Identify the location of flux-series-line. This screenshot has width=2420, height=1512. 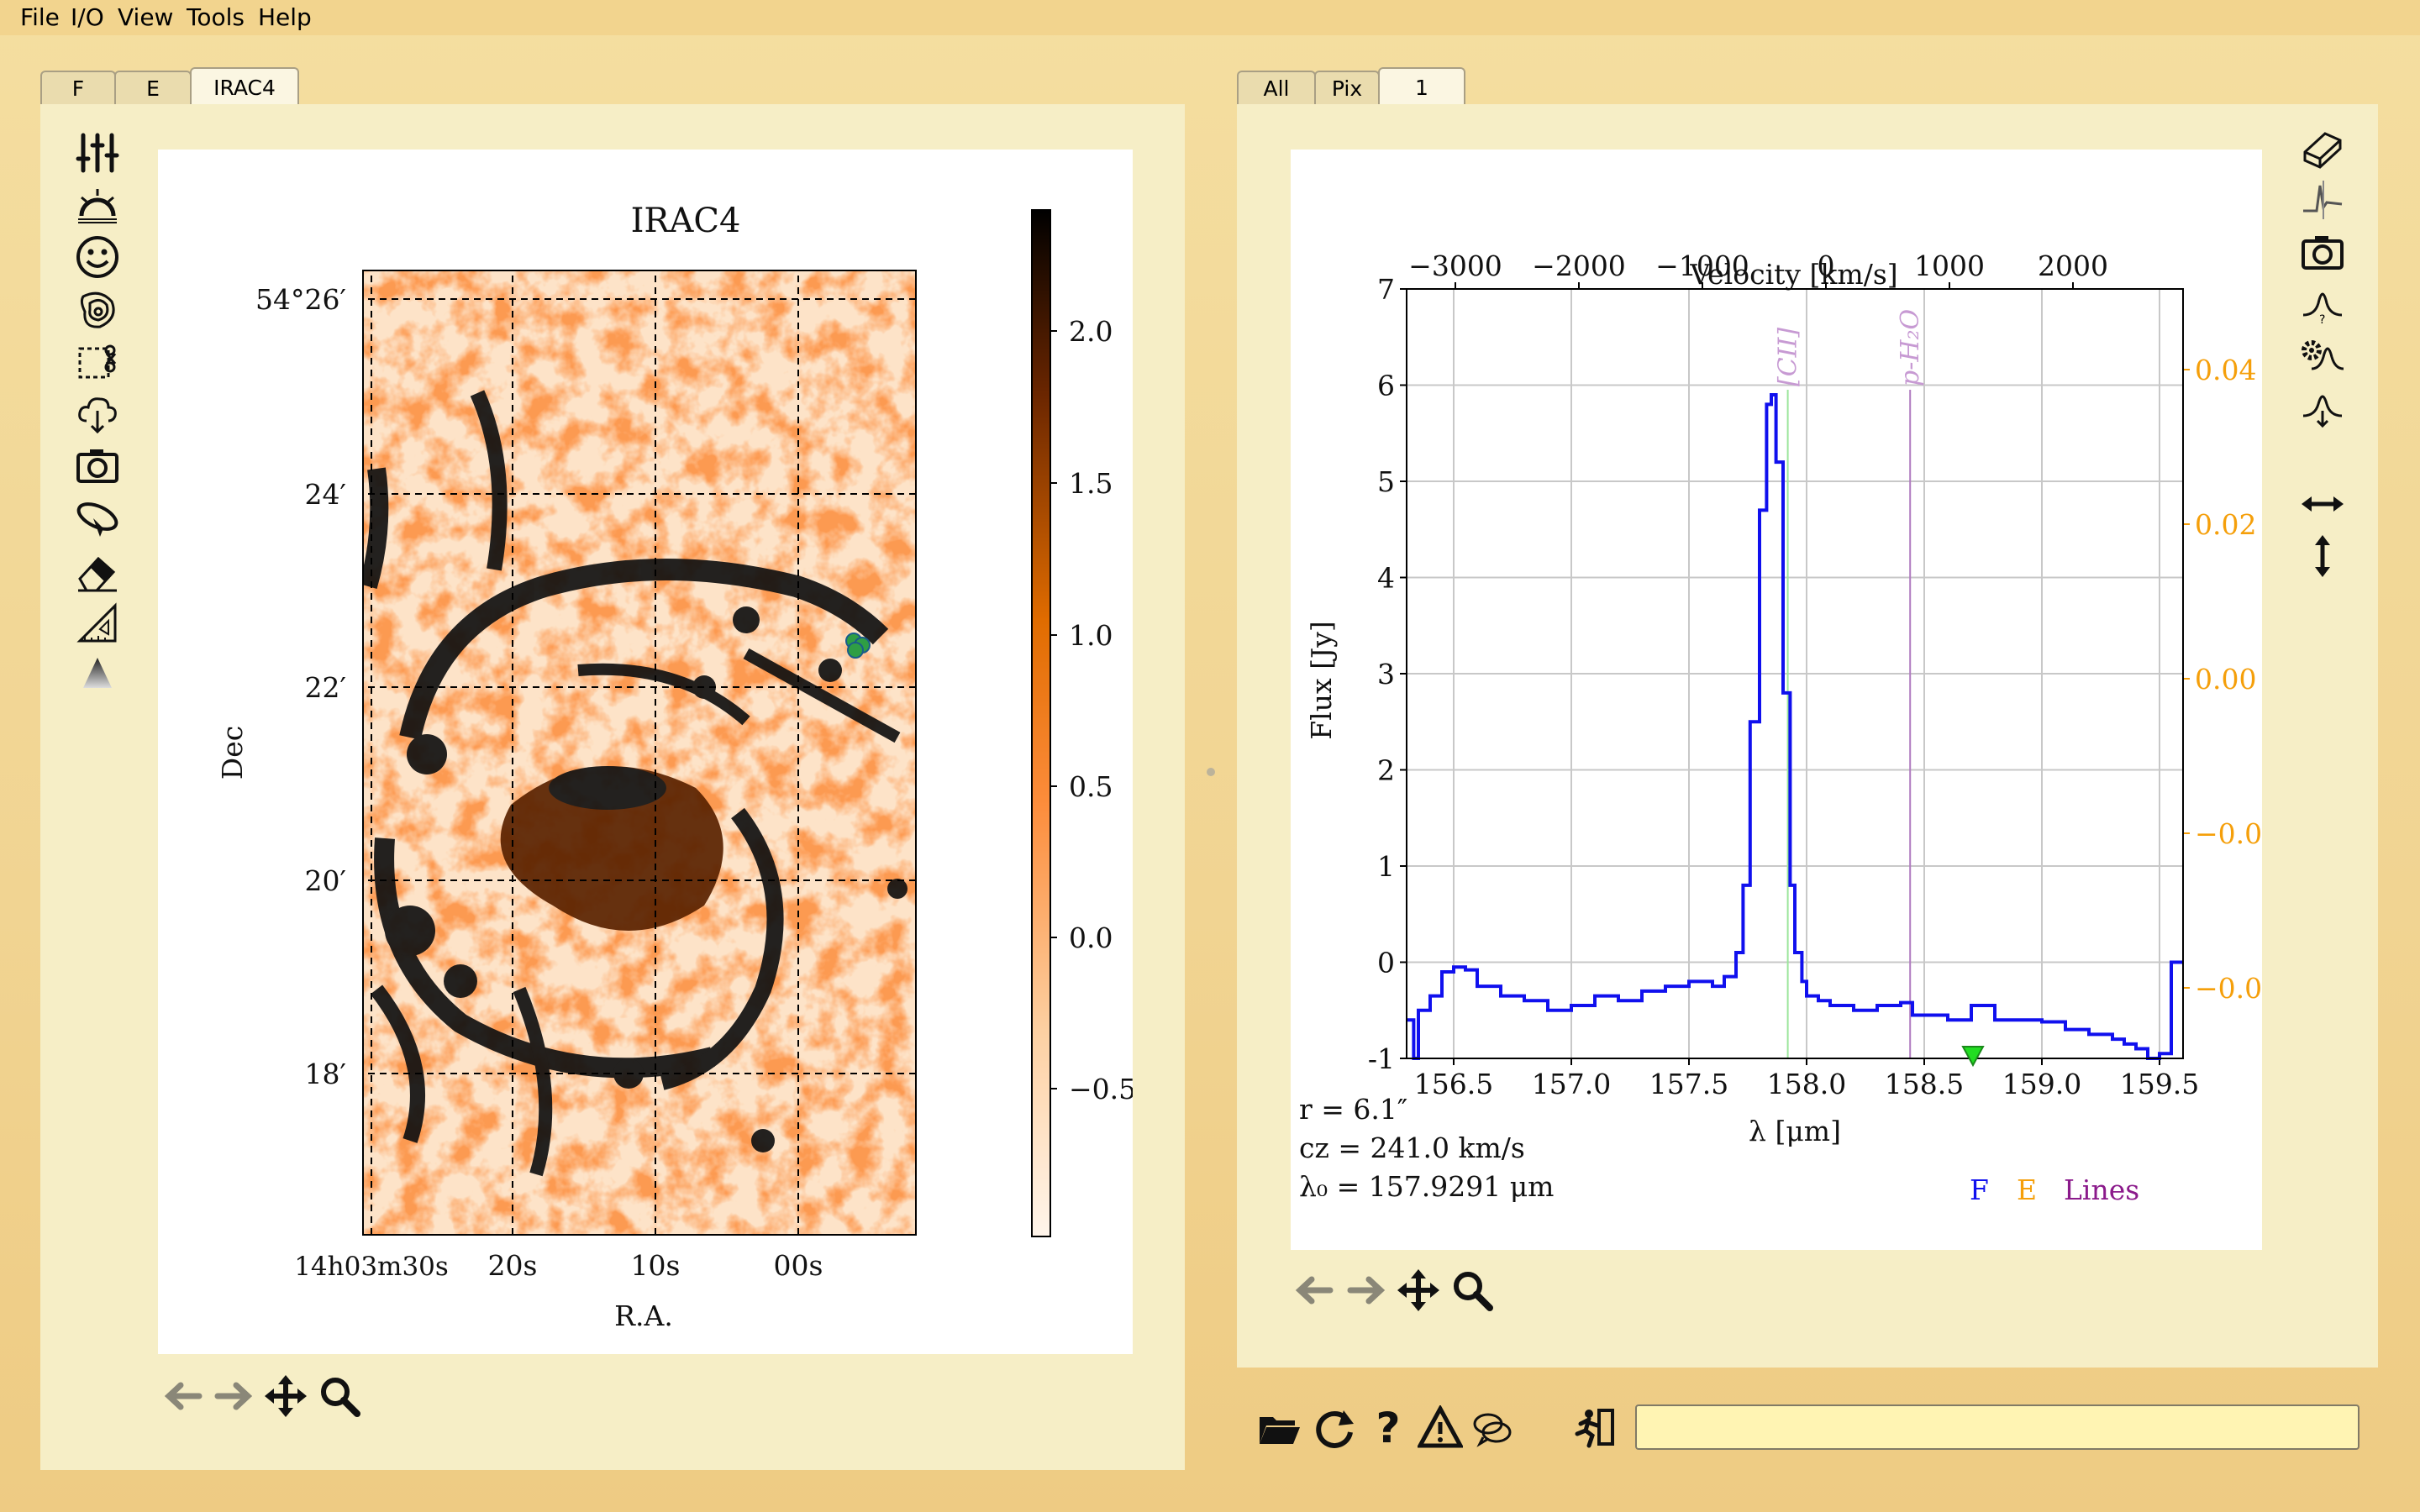
(1795, 726).